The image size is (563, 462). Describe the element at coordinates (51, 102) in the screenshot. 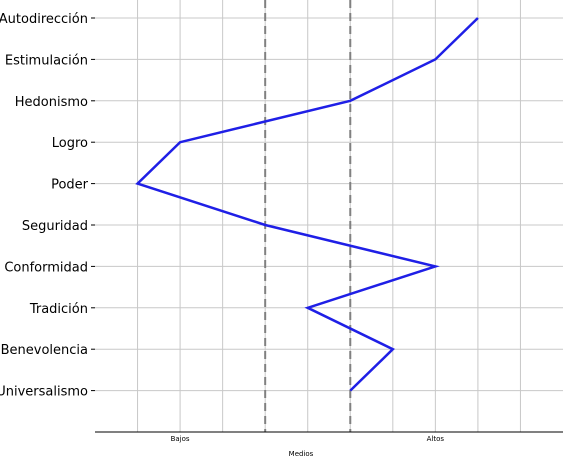

I see `category-label: Hedonismo` at that location.